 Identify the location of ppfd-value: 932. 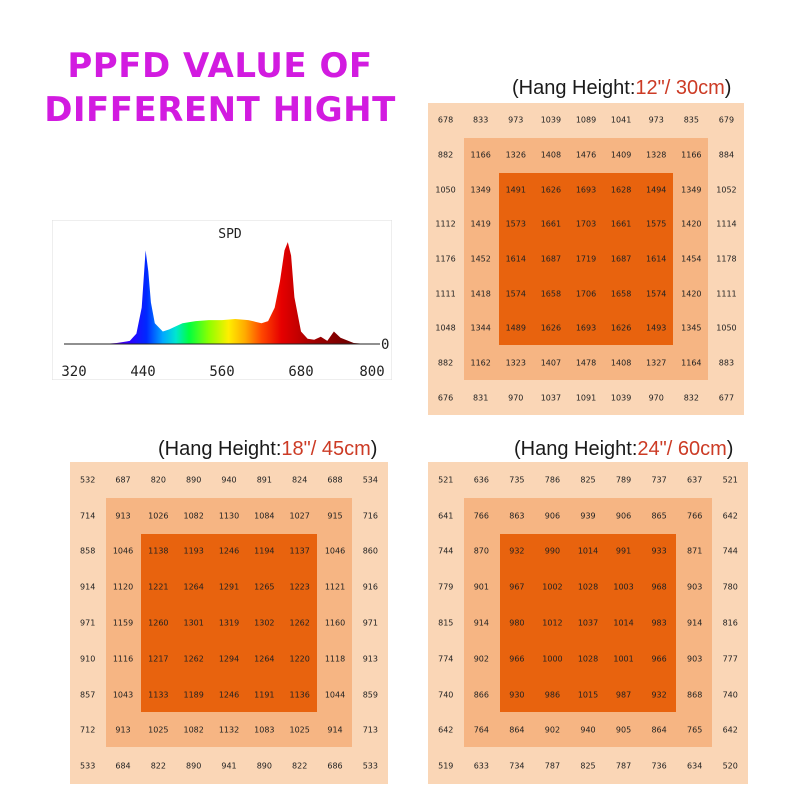
(517, 551).